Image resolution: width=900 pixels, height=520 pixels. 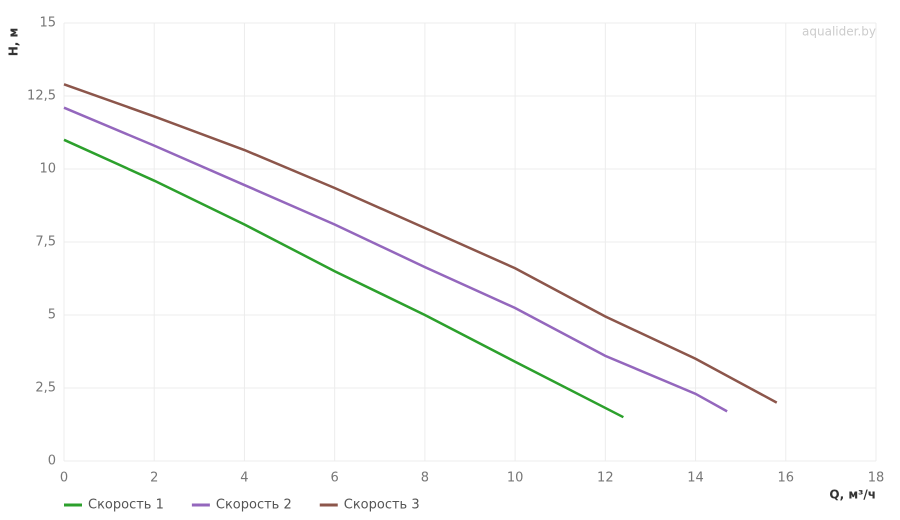 What do you see at coordinates (41, 96) in the screenshot?
I see `y-tick-label: 12,5` at bounding box center [41, 96].